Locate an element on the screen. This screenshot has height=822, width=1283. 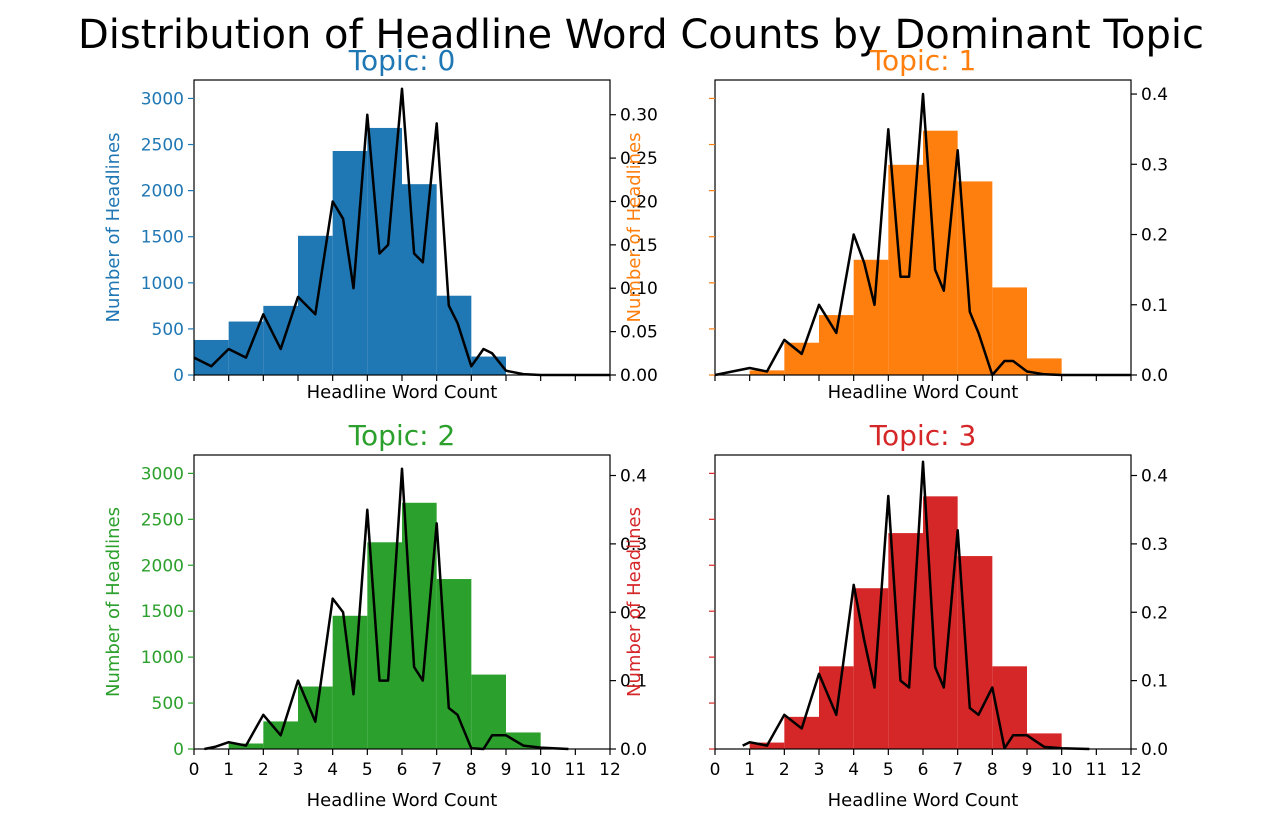
subplot-title: Topic: 0 is located at coordinates (402, 60).